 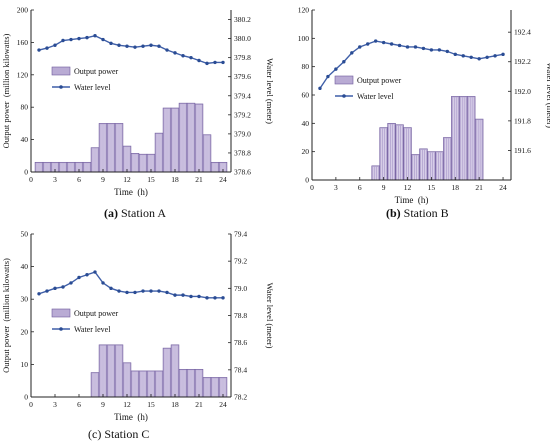 What do you see at coordinates (131, 192) in the screenshot?
I see `x-axis-label: Time (h)` at bounding box center [131, 192].